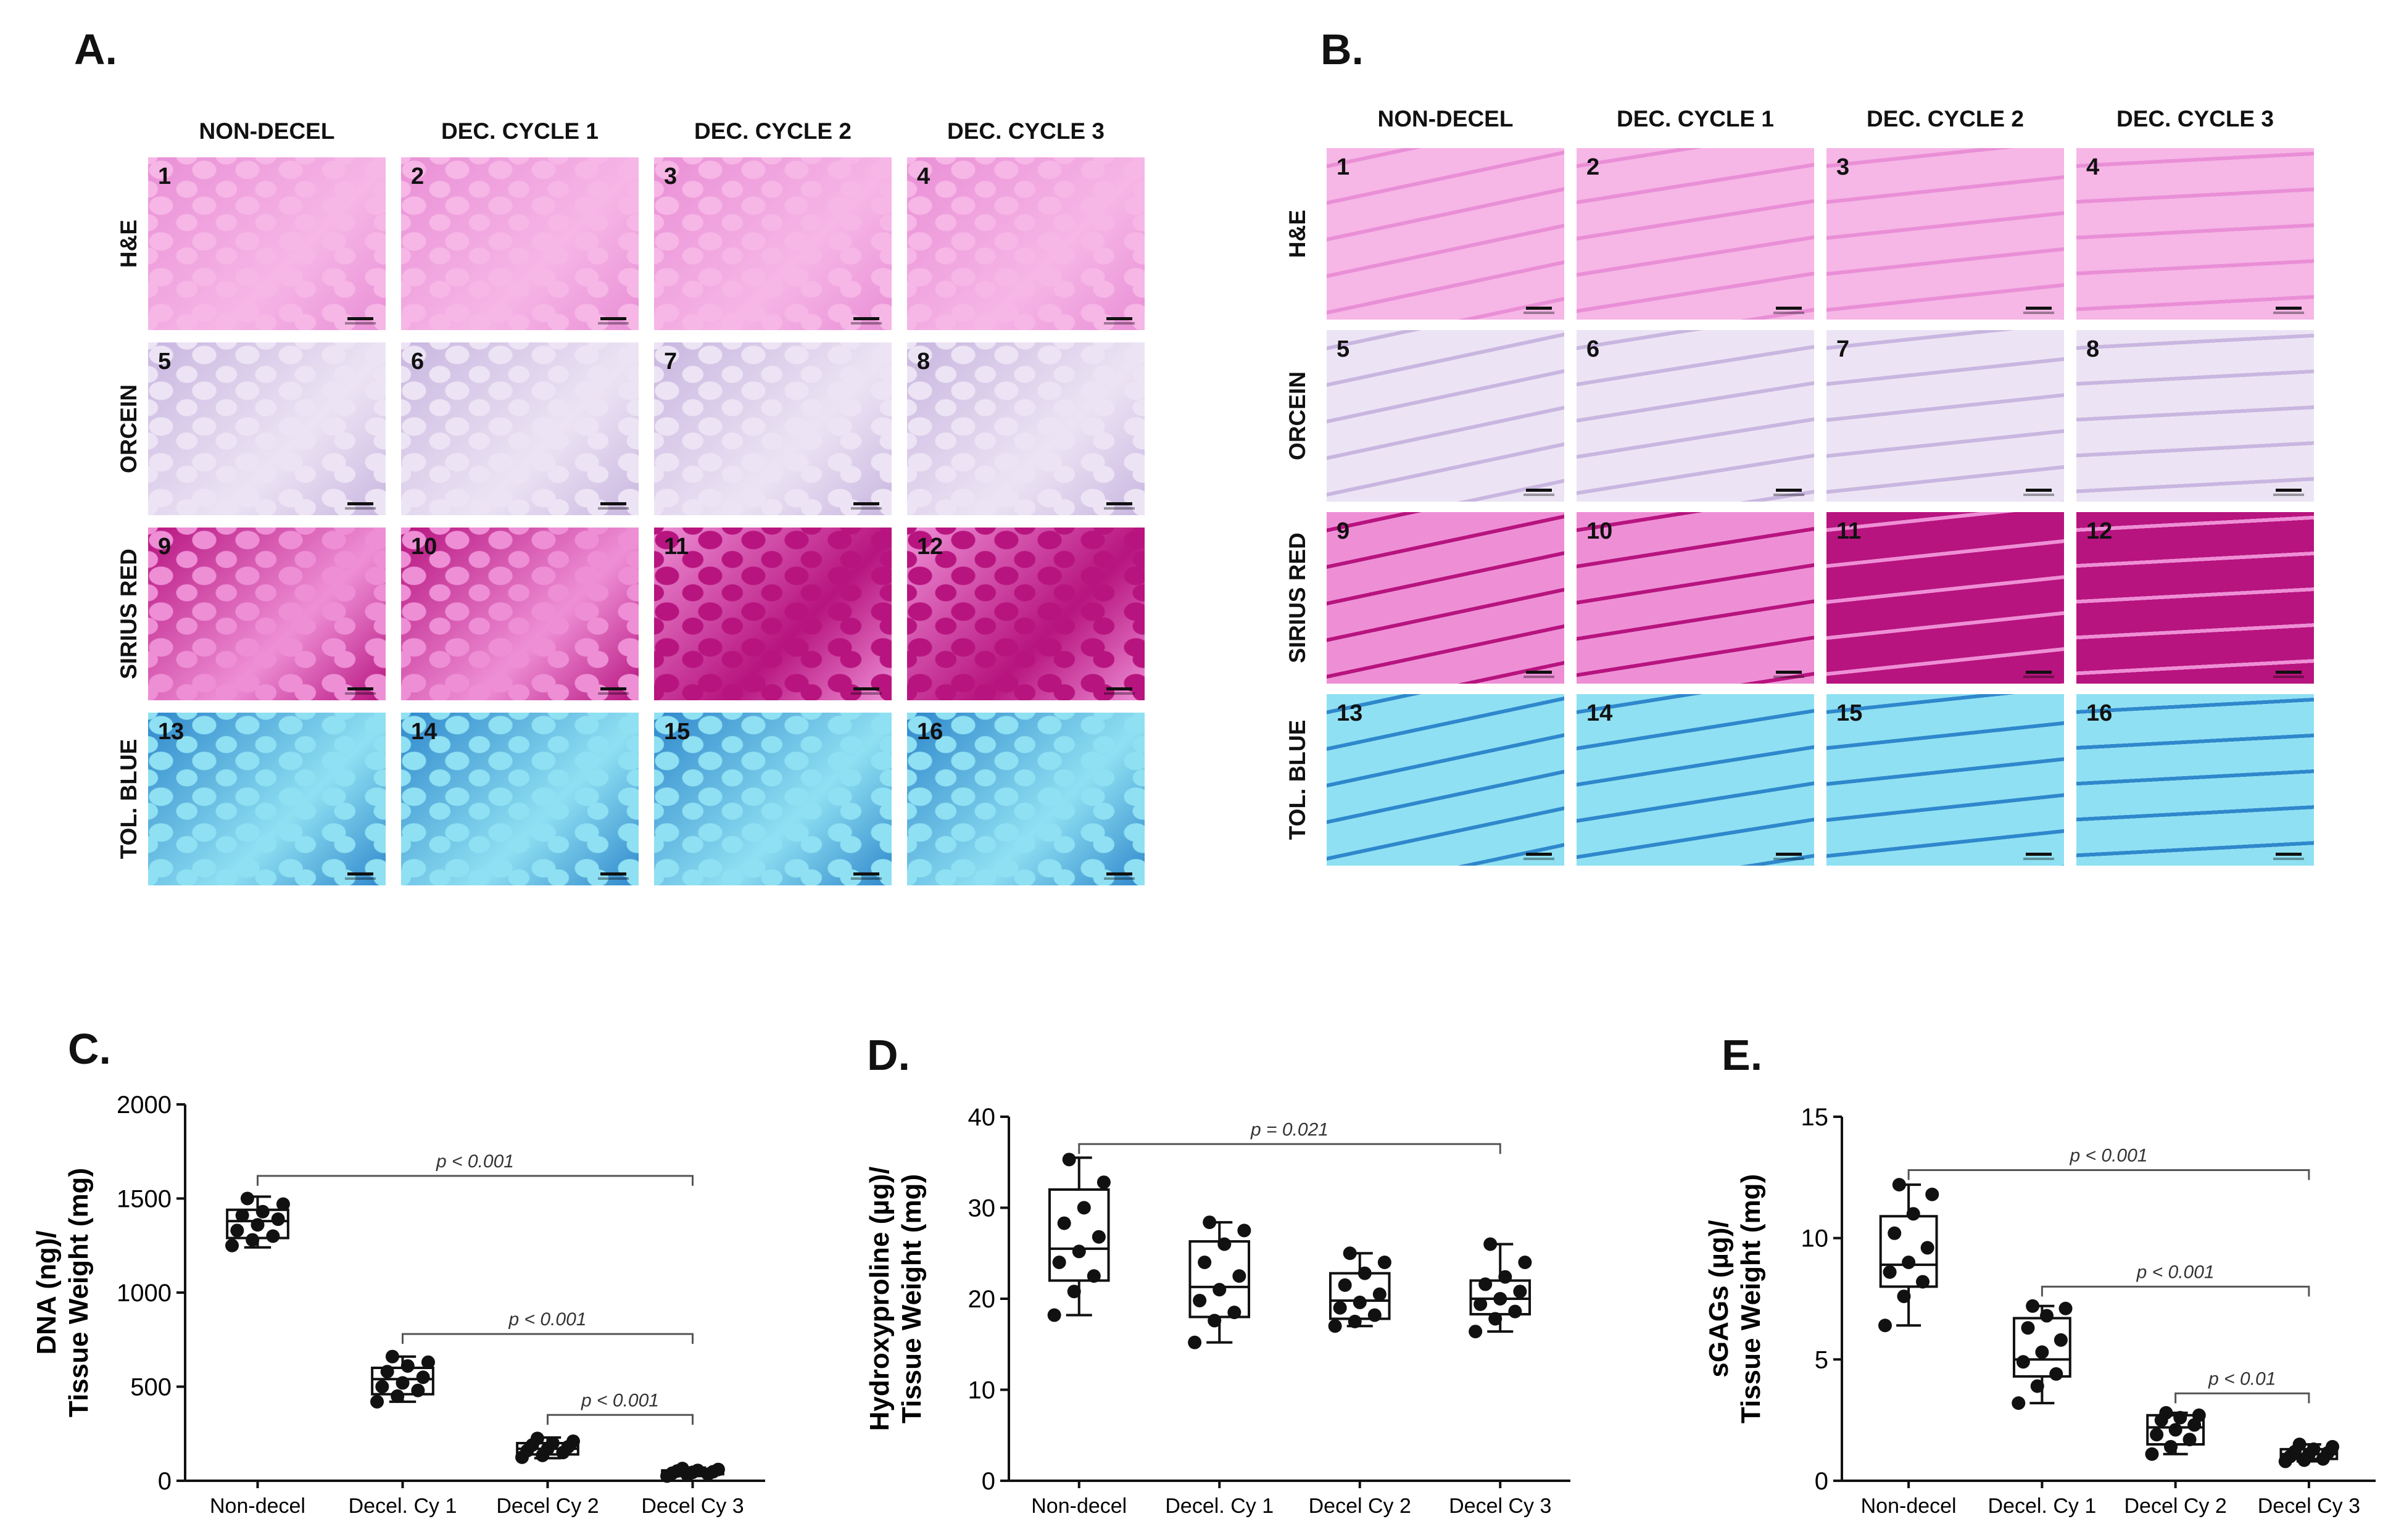  Describe the element at coordinates (1743, 1055) in the screenshot. I see `panel-label-e: E.` at that location.